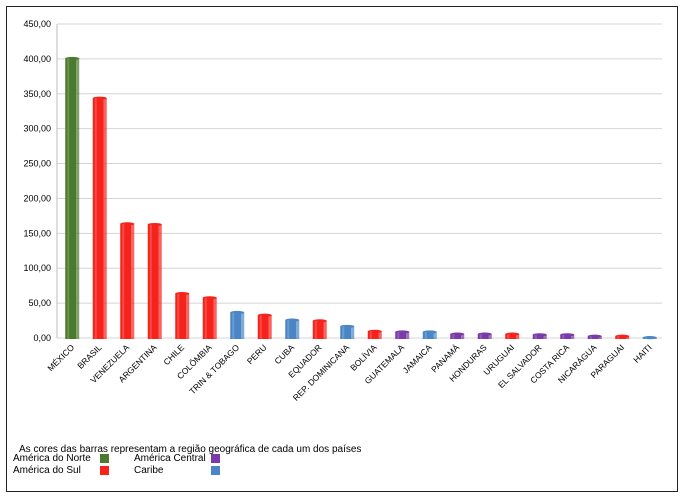 Image resolution: width=686 pixels, height=499 pixels. Describe the element at coordinates (37, 233) in the screenshot. I see `y-tick-label: 150,00` at that location.